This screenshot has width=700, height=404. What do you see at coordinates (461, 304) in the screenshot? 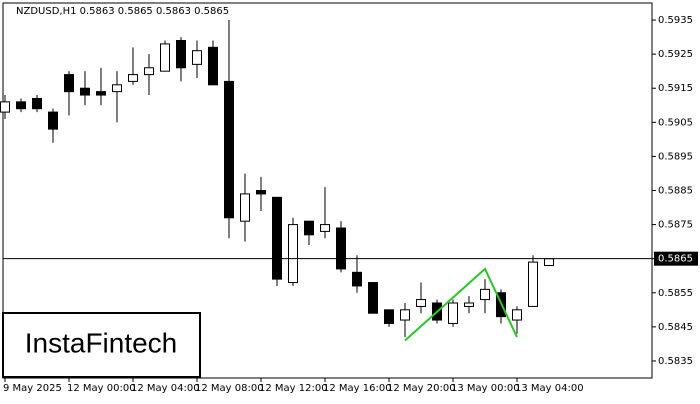
I see `pattern-line` at bounding box center [461, 304].